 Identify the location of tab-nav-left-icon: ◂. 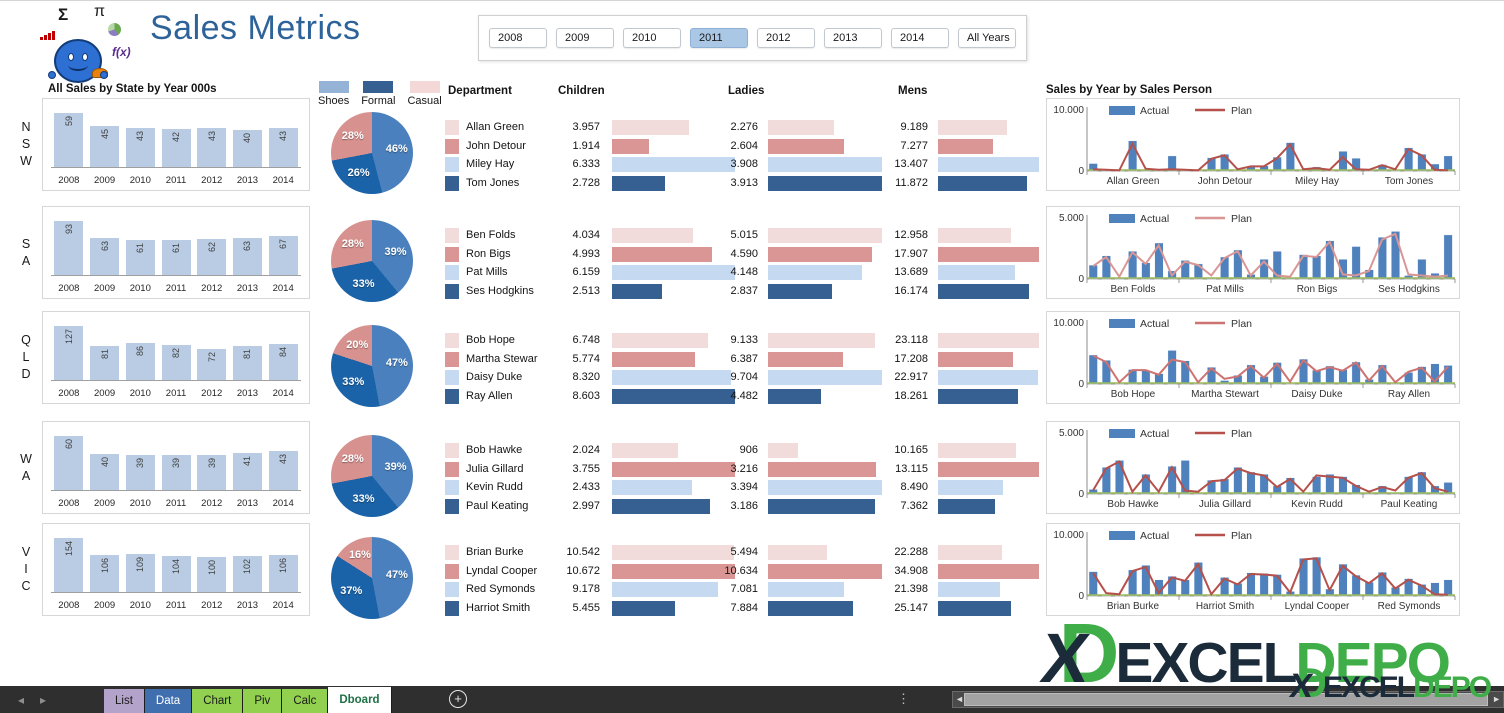
(21, 700).